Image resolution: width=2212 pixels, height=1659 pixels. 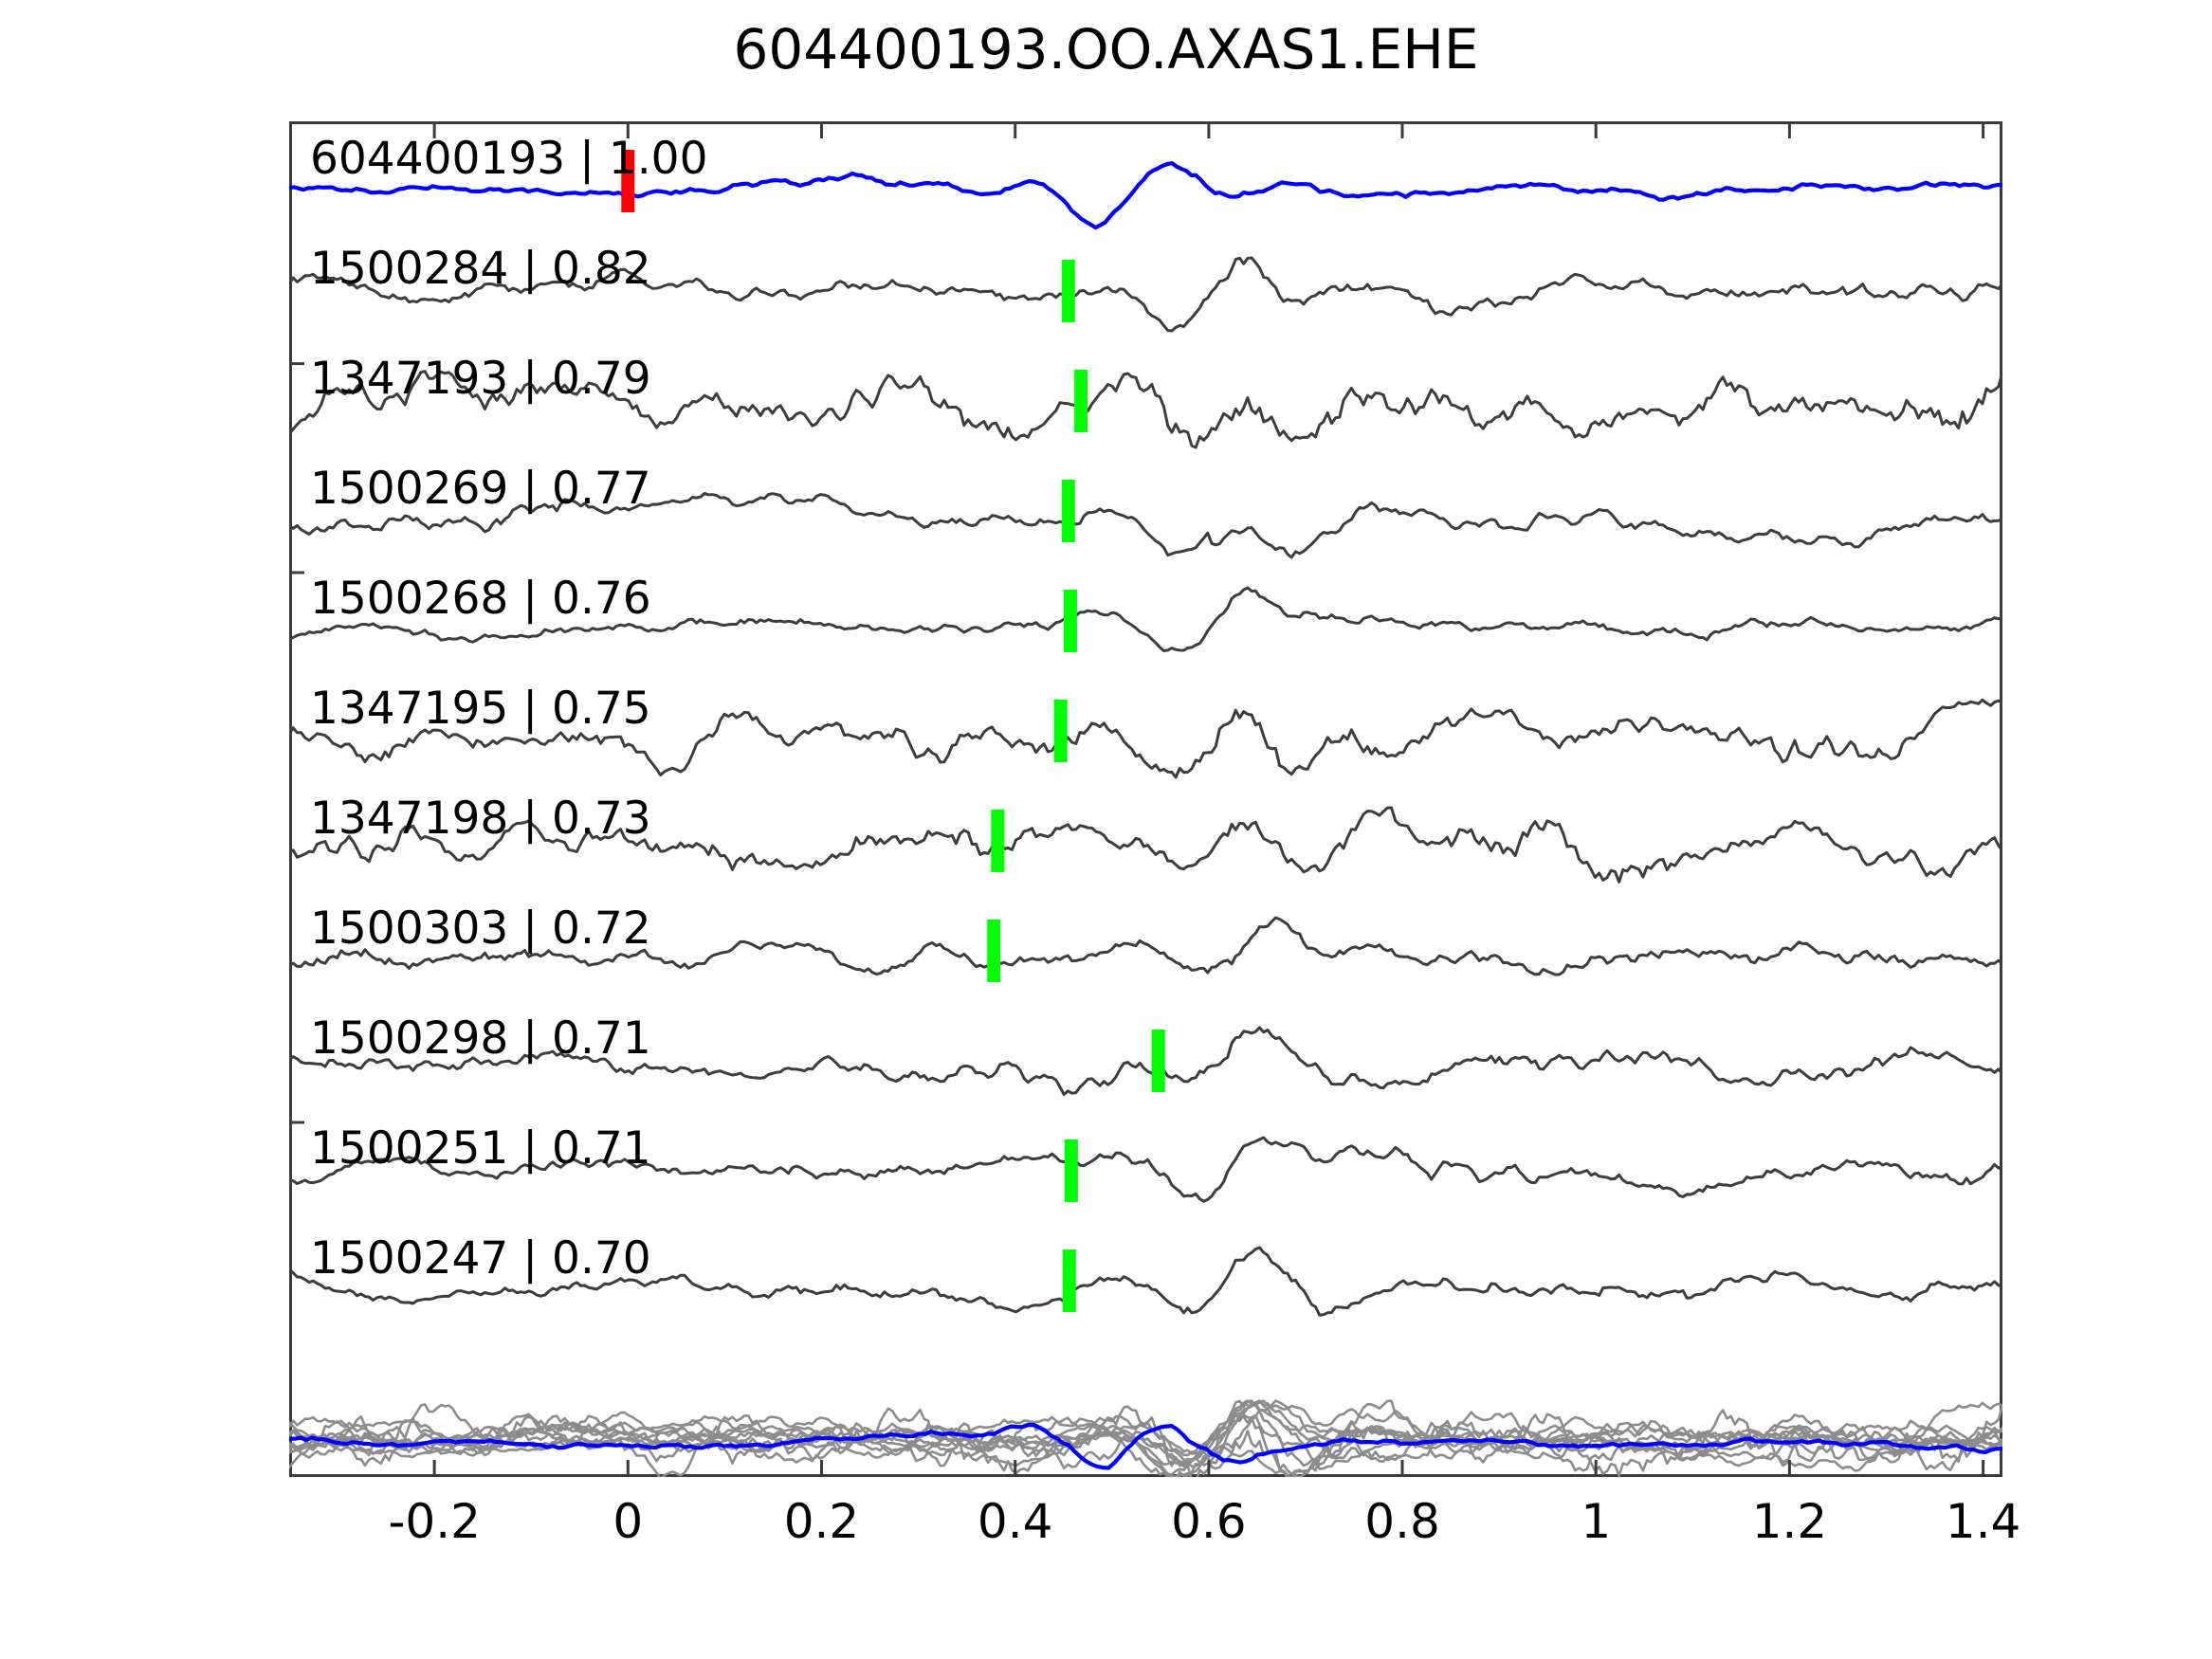 I want to click on x-tick-label: 0.4, so click(x=1015, y=1521).